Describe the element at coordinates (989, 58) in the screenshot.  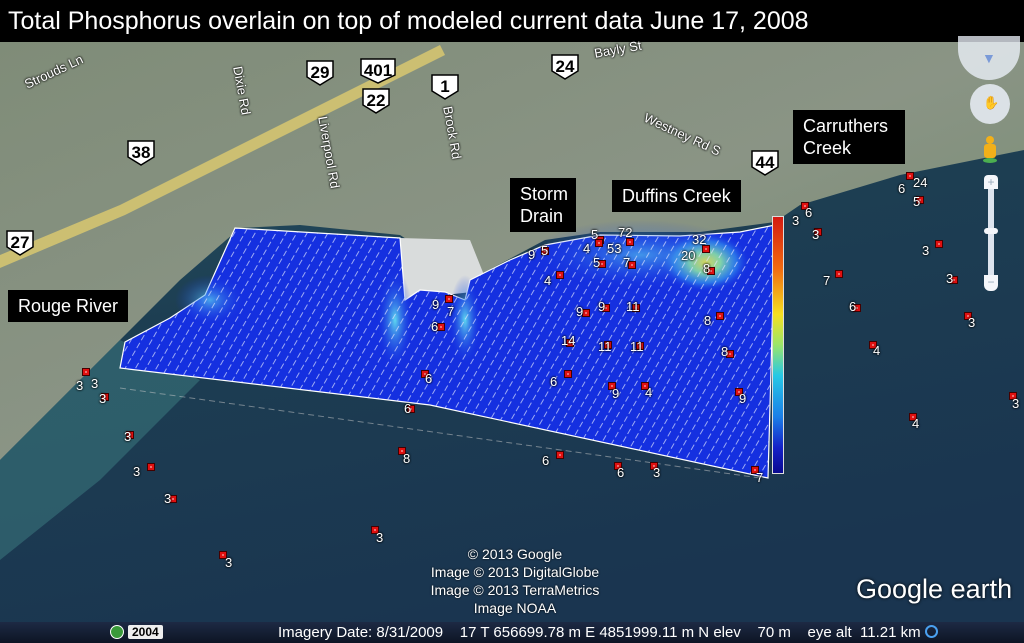
I see `chevron-down-icon: ▼` at that location.